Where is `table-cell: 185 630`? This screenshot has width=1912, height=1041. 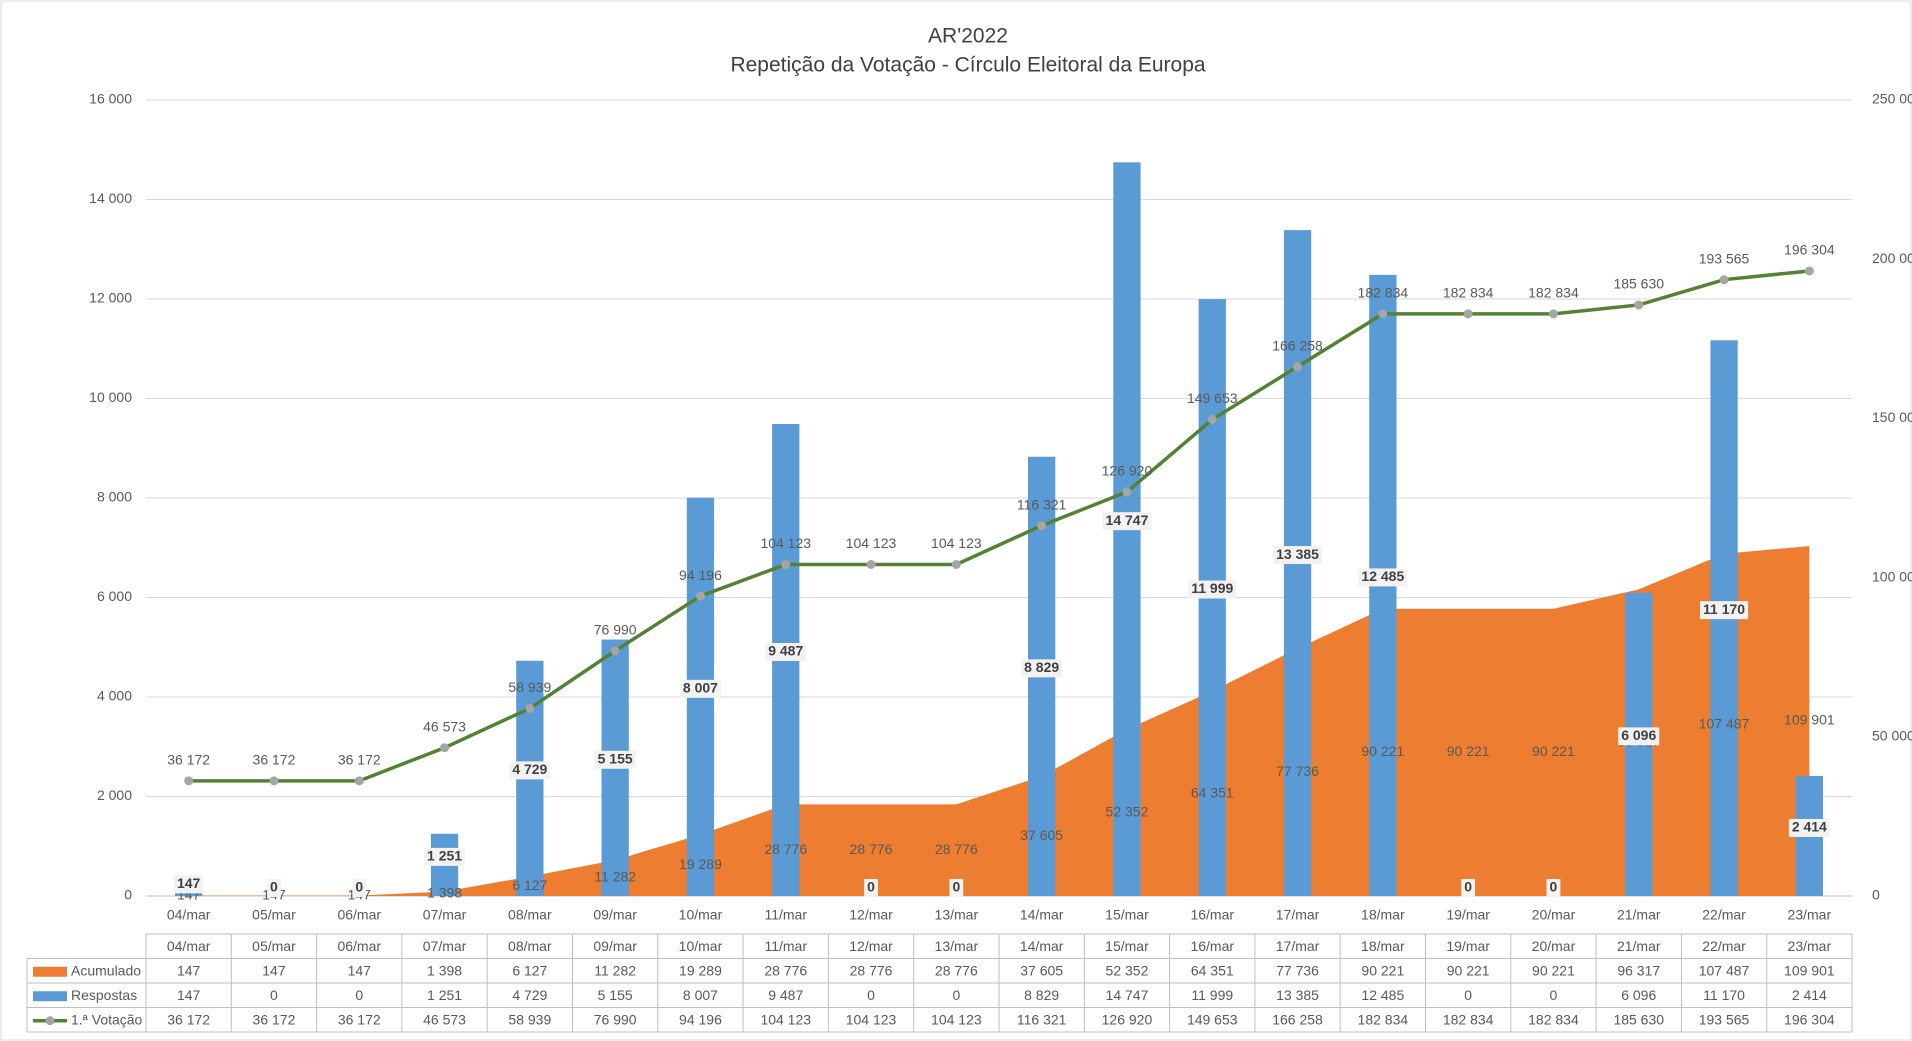
table-cell: 185 630 is located at coordinates (1638, 1019).